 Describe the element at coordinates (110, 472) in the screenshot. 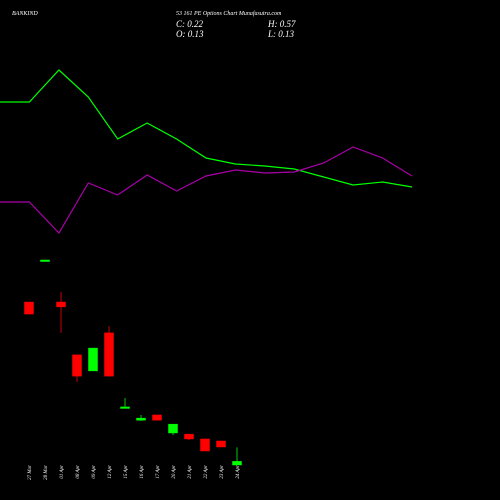

I see `x-tick-label: 12 Apr` at that location.